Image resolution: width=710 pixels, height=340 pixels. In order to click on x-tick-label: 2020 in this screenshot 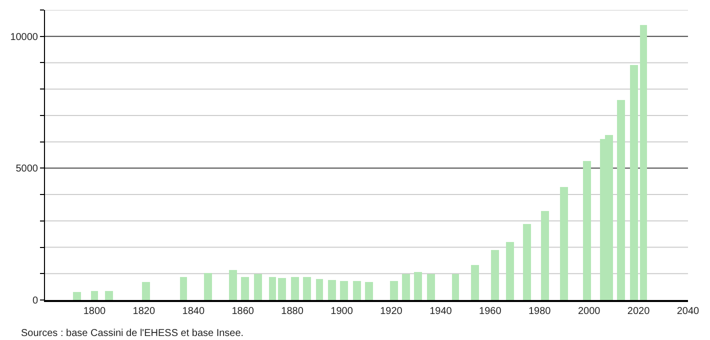, I will do `click(638, 311)`.